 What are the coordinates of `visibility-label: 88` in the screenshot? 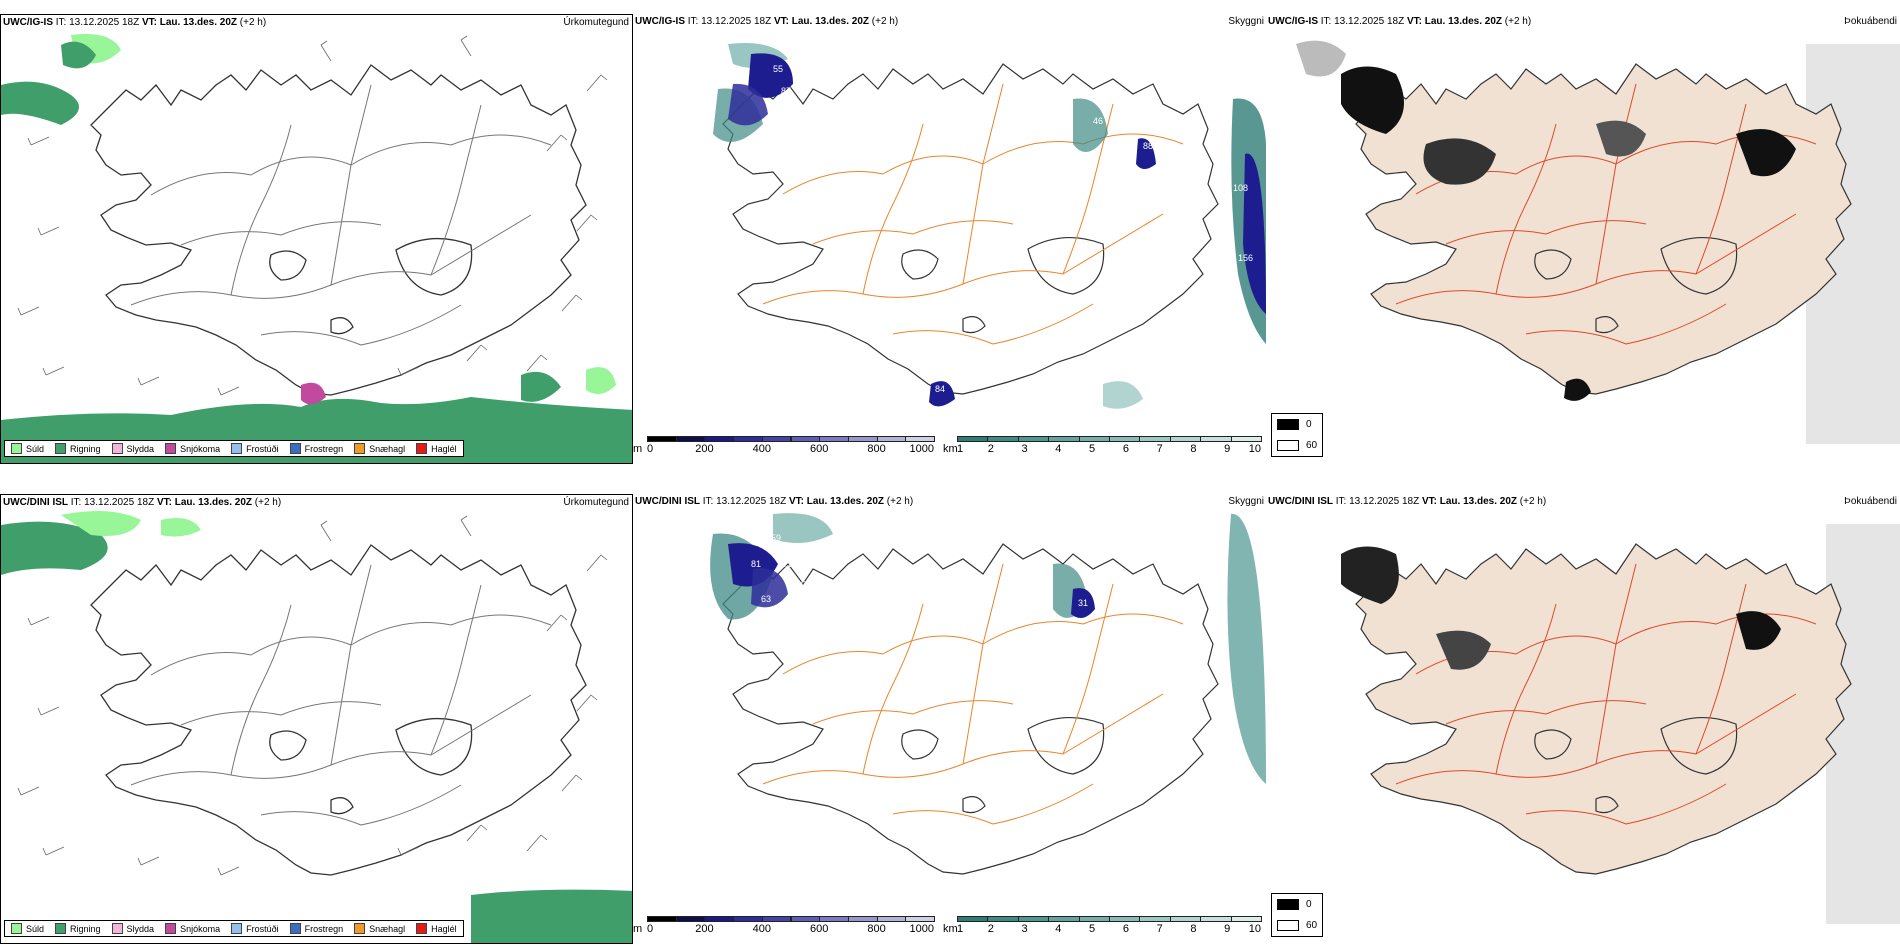 It's located at (1148, 146).